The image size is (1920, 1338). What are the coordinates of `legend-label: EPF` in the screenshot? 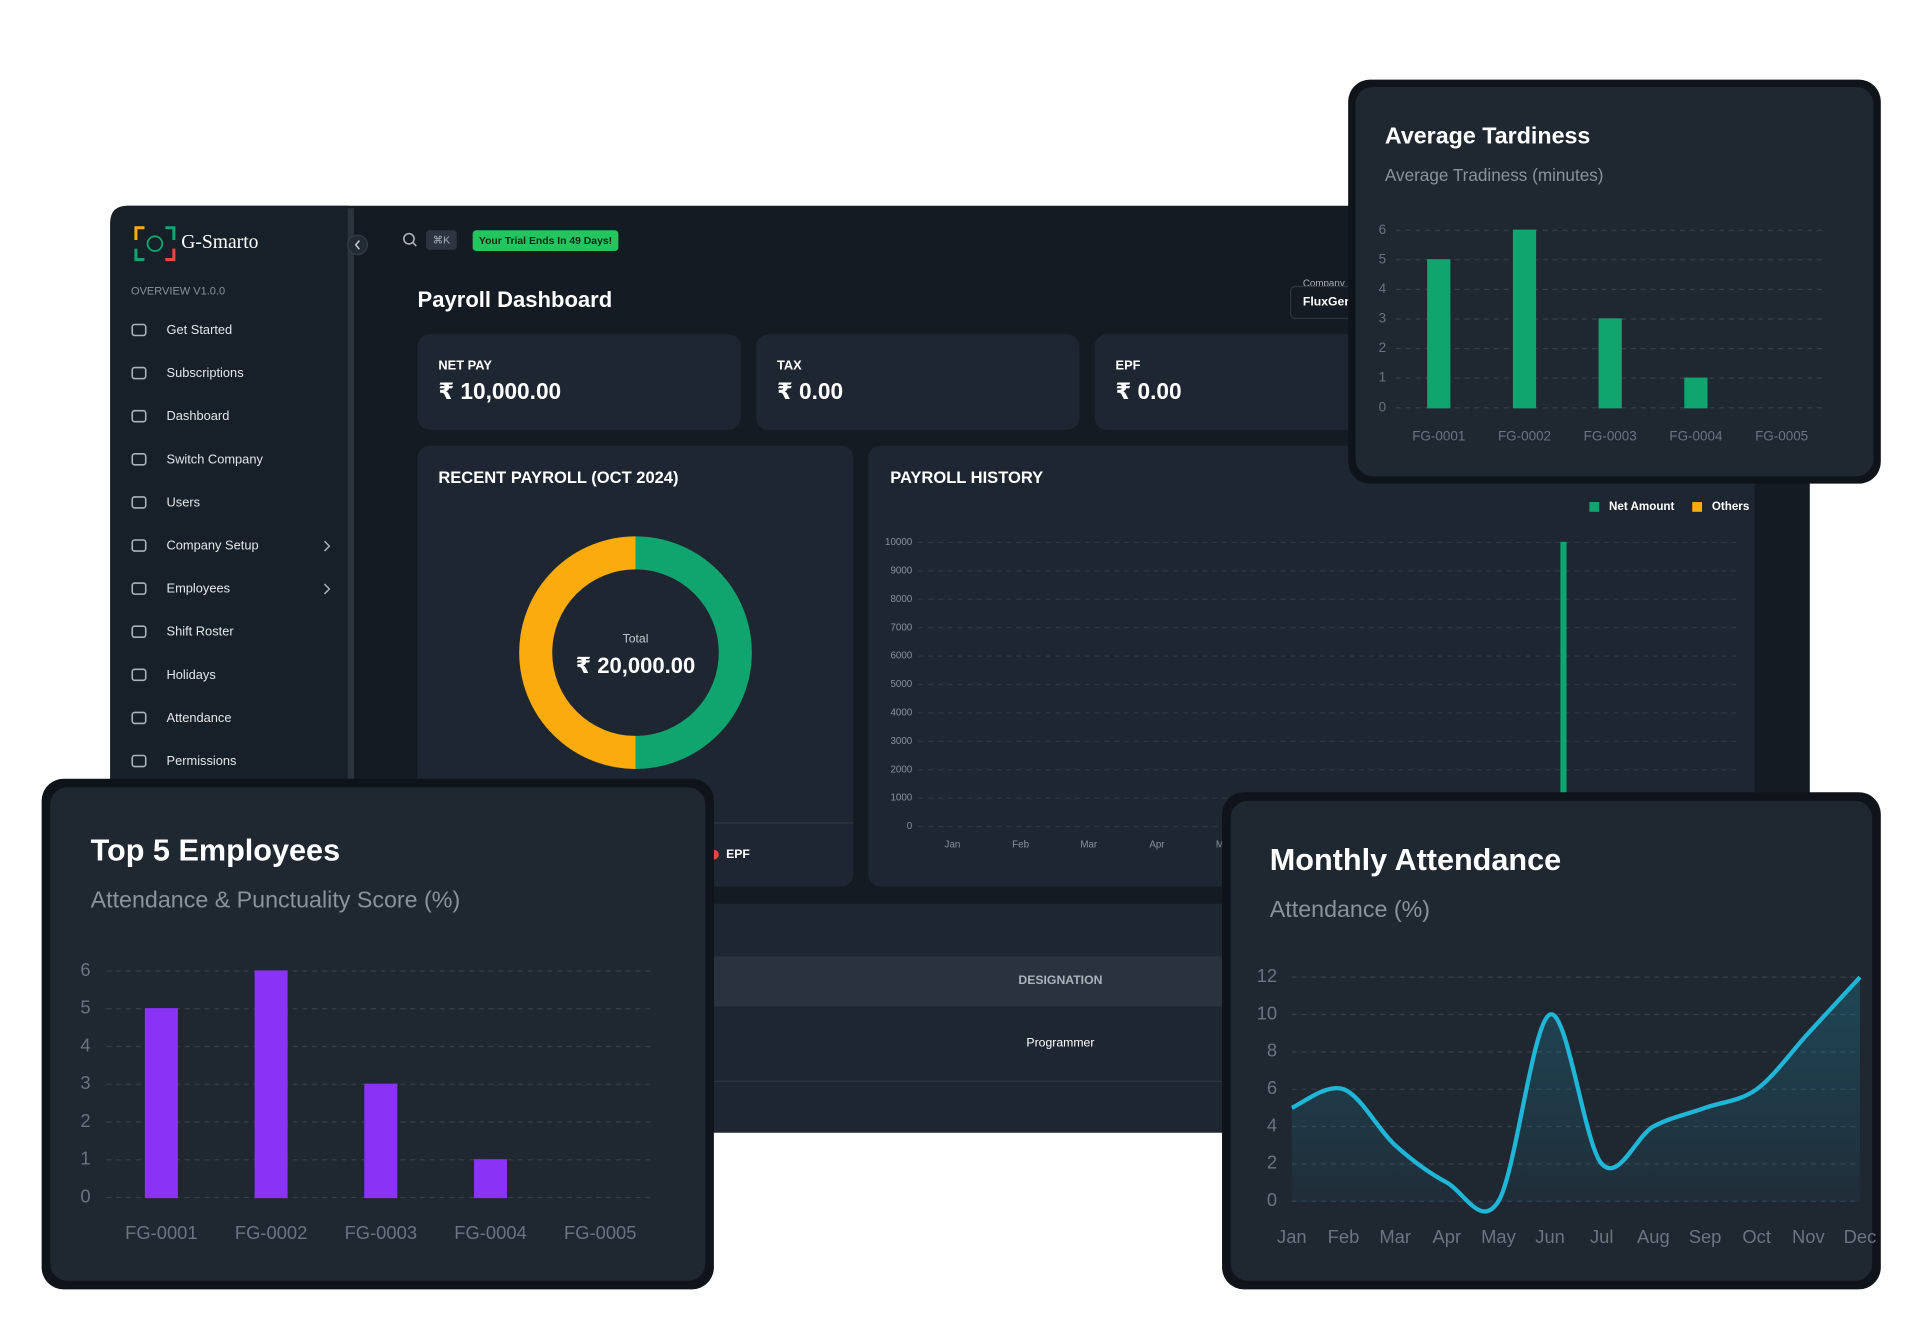 It's located at (738, 854).